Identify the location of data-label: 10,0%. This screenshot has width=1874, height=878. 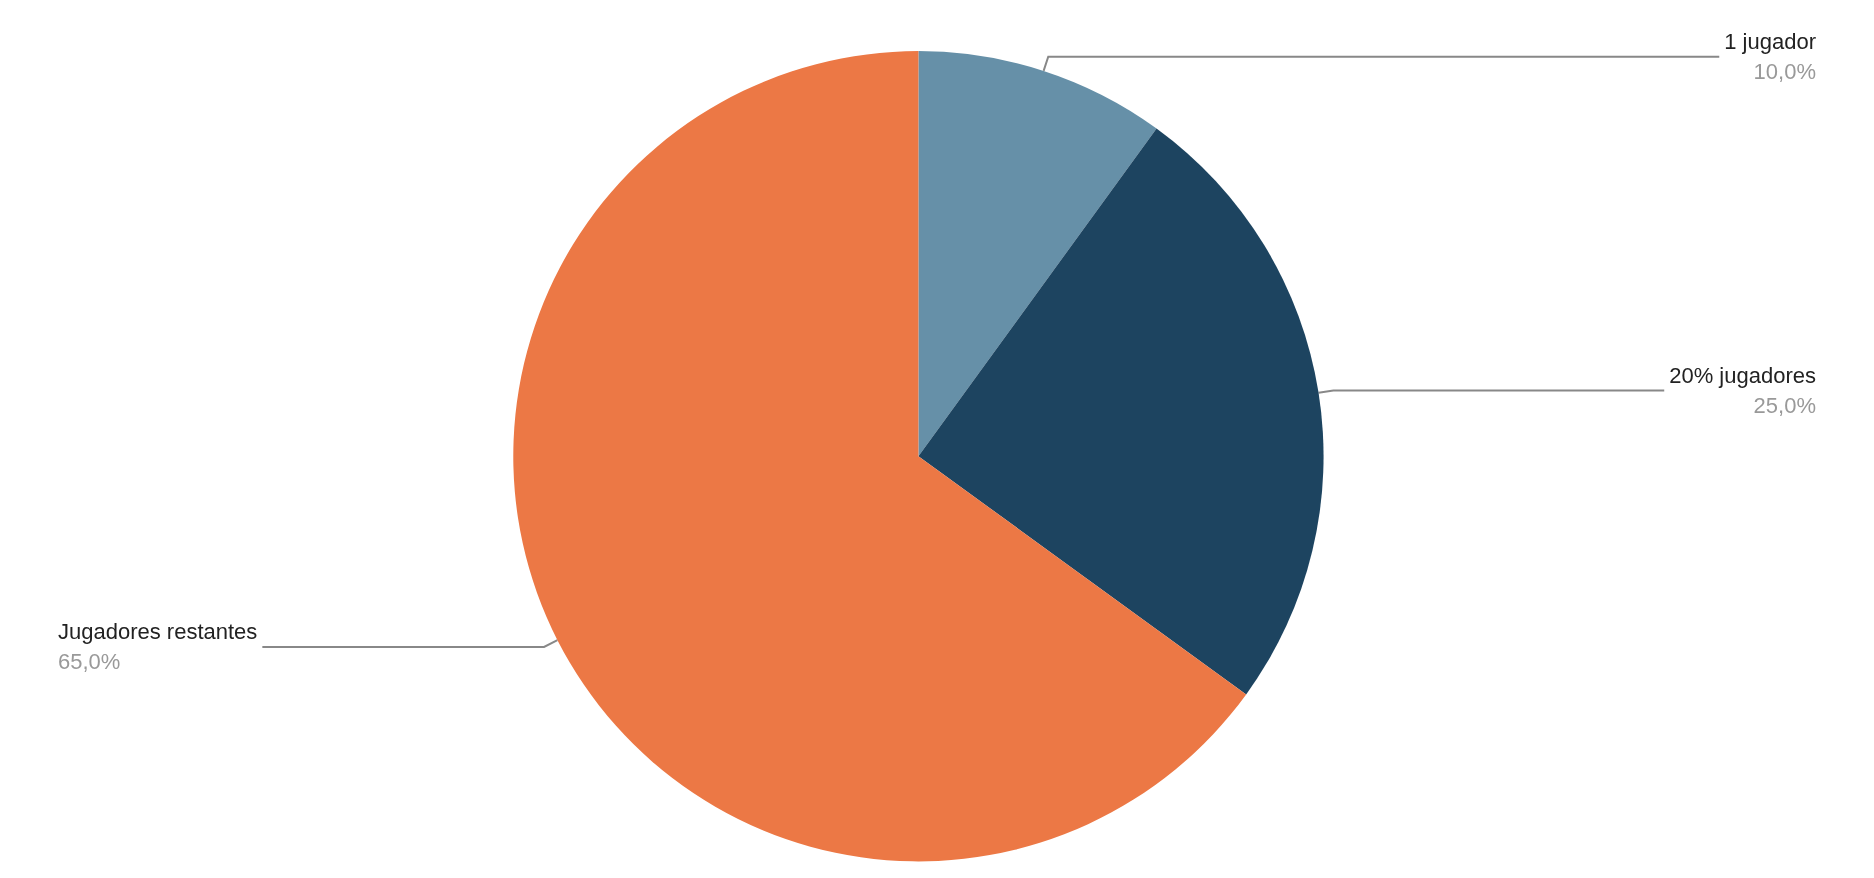
(1784, 72).